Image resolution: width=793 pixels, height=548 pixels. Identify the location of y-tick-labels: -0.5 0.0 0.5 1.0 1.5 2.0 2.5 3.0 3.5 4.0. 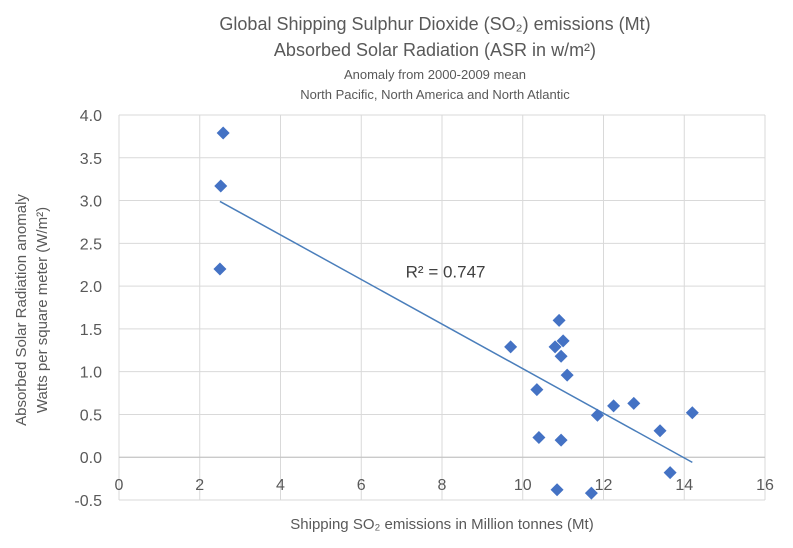
(88, 309).